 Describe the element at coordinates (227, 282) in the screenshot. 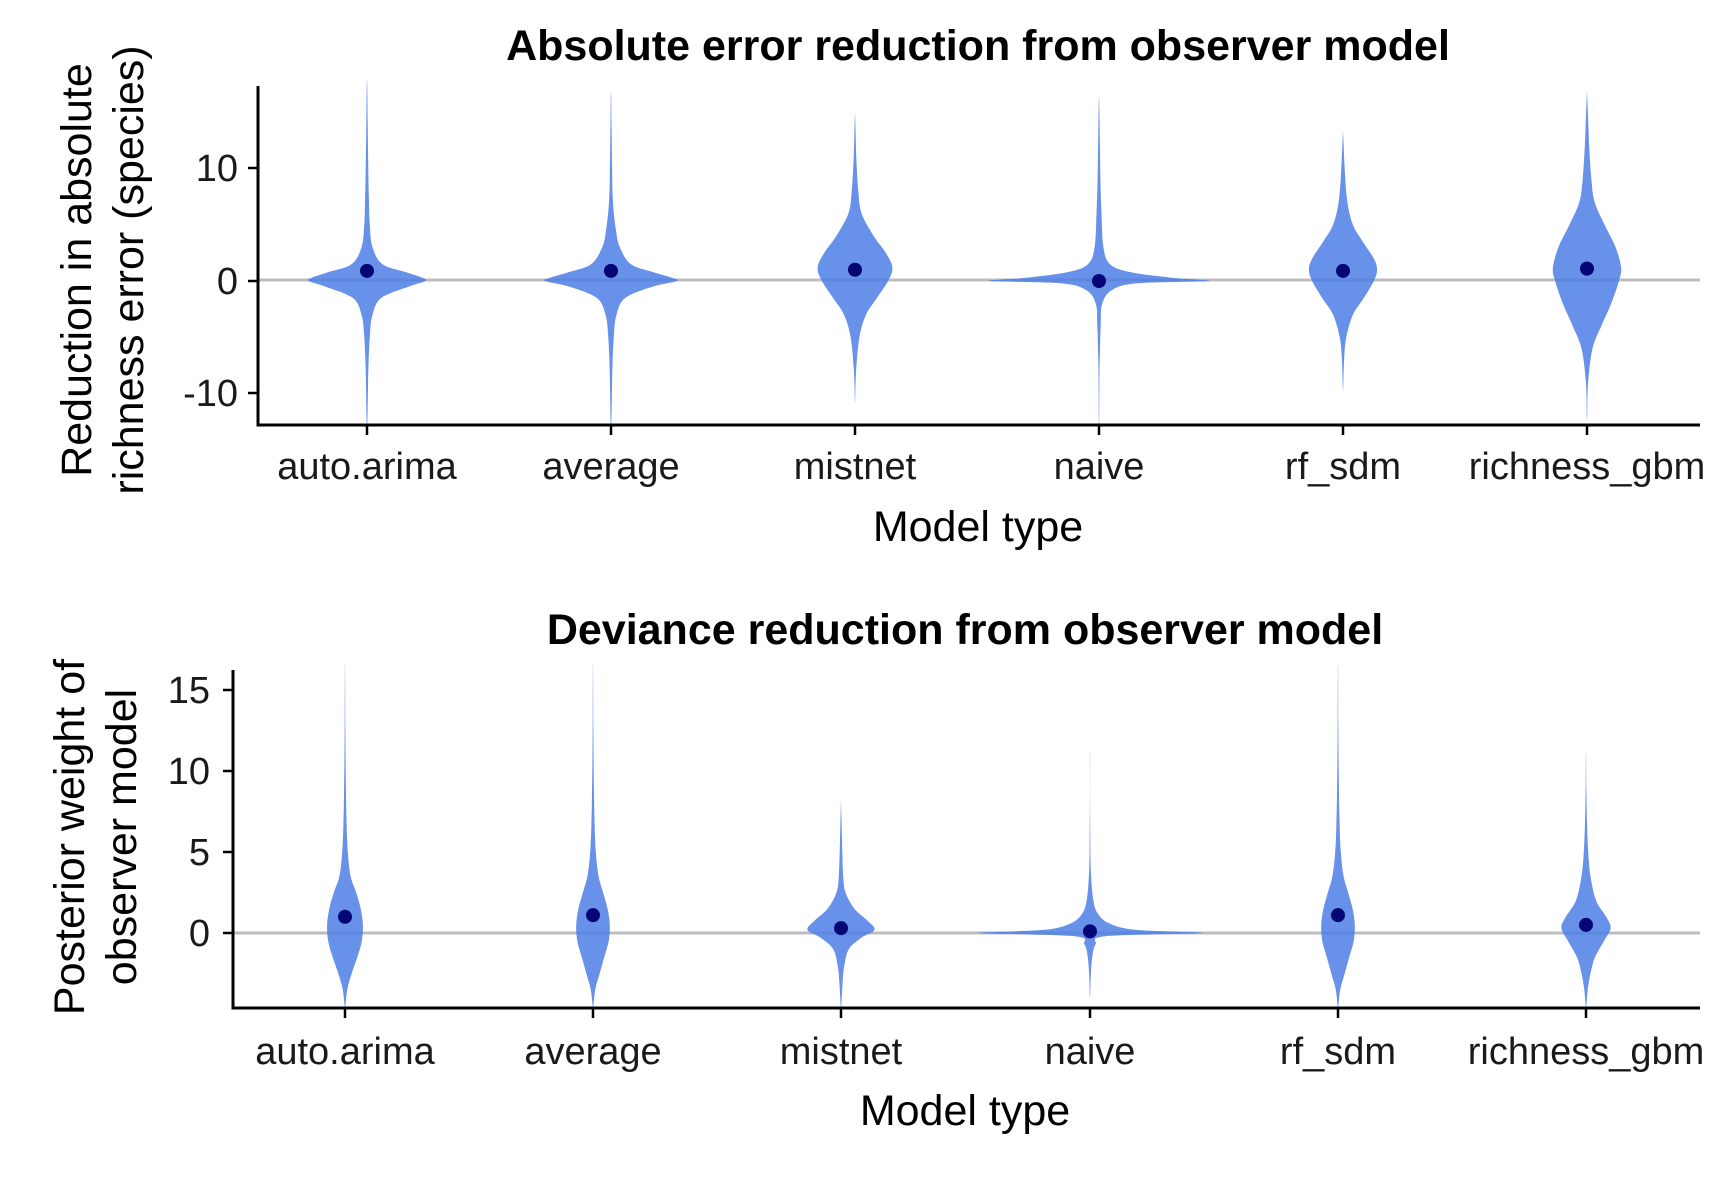

I see `panel1-ytick-label: 0` at that location.